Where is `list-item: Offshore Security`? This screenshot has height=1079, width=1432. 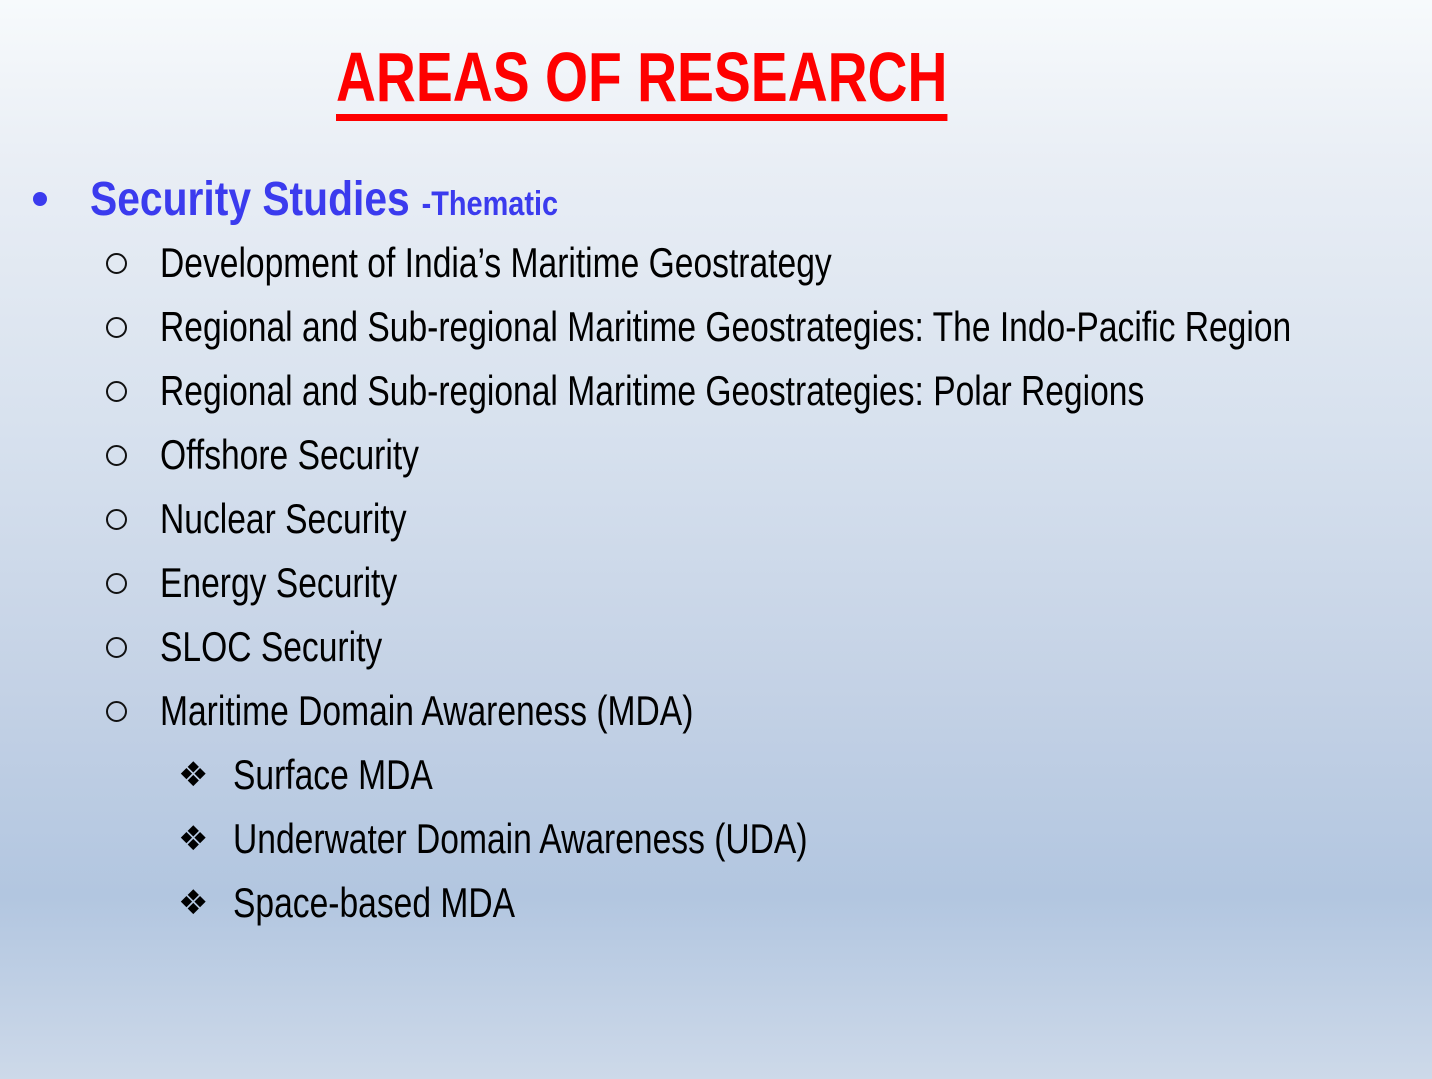 list-item: Offshore Security is located at coordinates (716, 455).